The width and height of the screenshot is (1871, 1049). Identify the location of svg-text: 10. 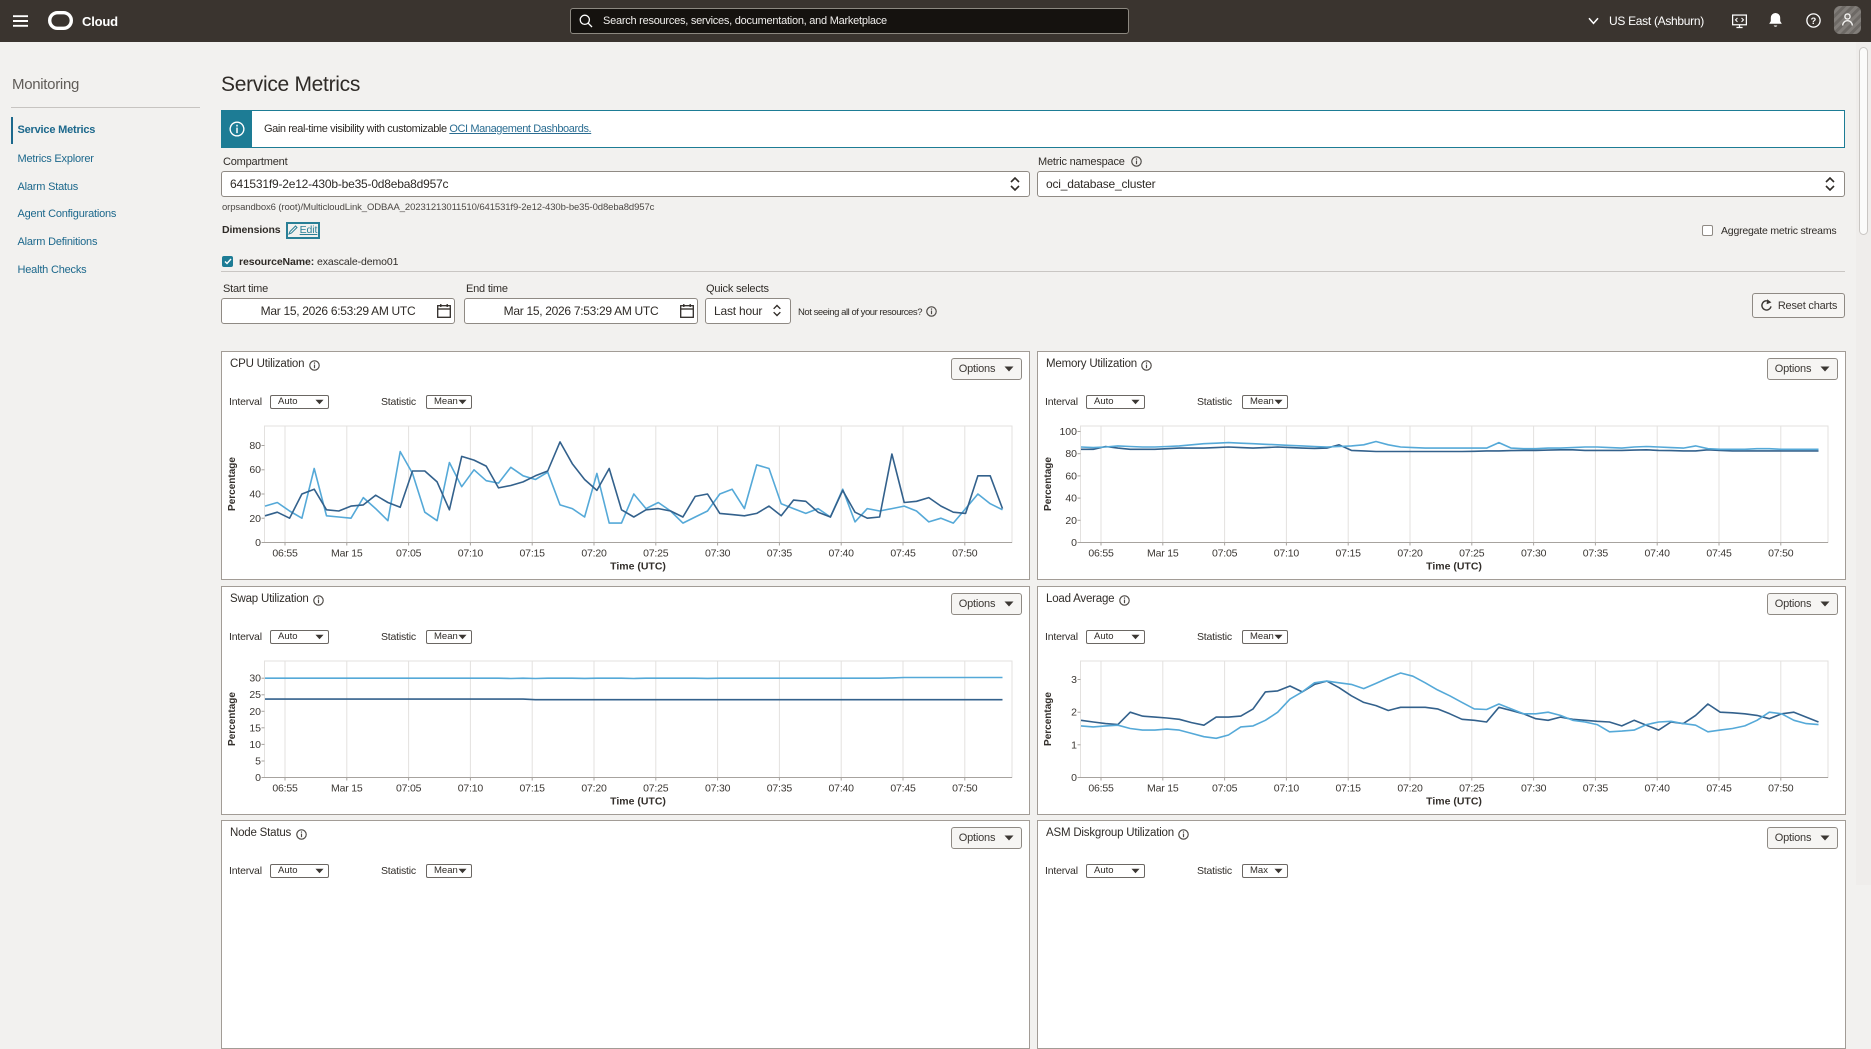
(255, 745).